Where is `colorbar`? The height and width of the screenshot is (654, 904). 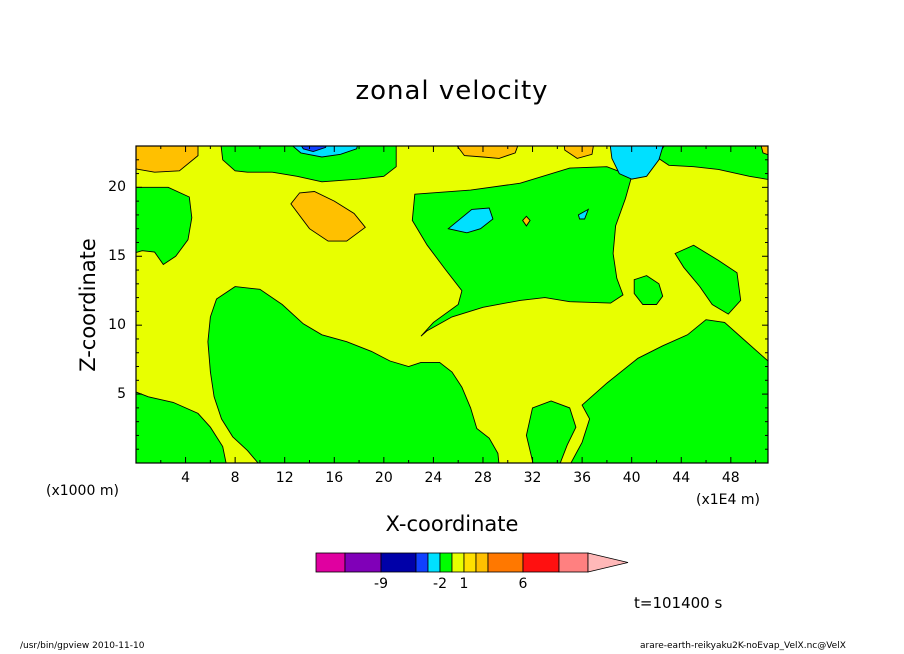 colorbar is located at coordinates (472, 562).